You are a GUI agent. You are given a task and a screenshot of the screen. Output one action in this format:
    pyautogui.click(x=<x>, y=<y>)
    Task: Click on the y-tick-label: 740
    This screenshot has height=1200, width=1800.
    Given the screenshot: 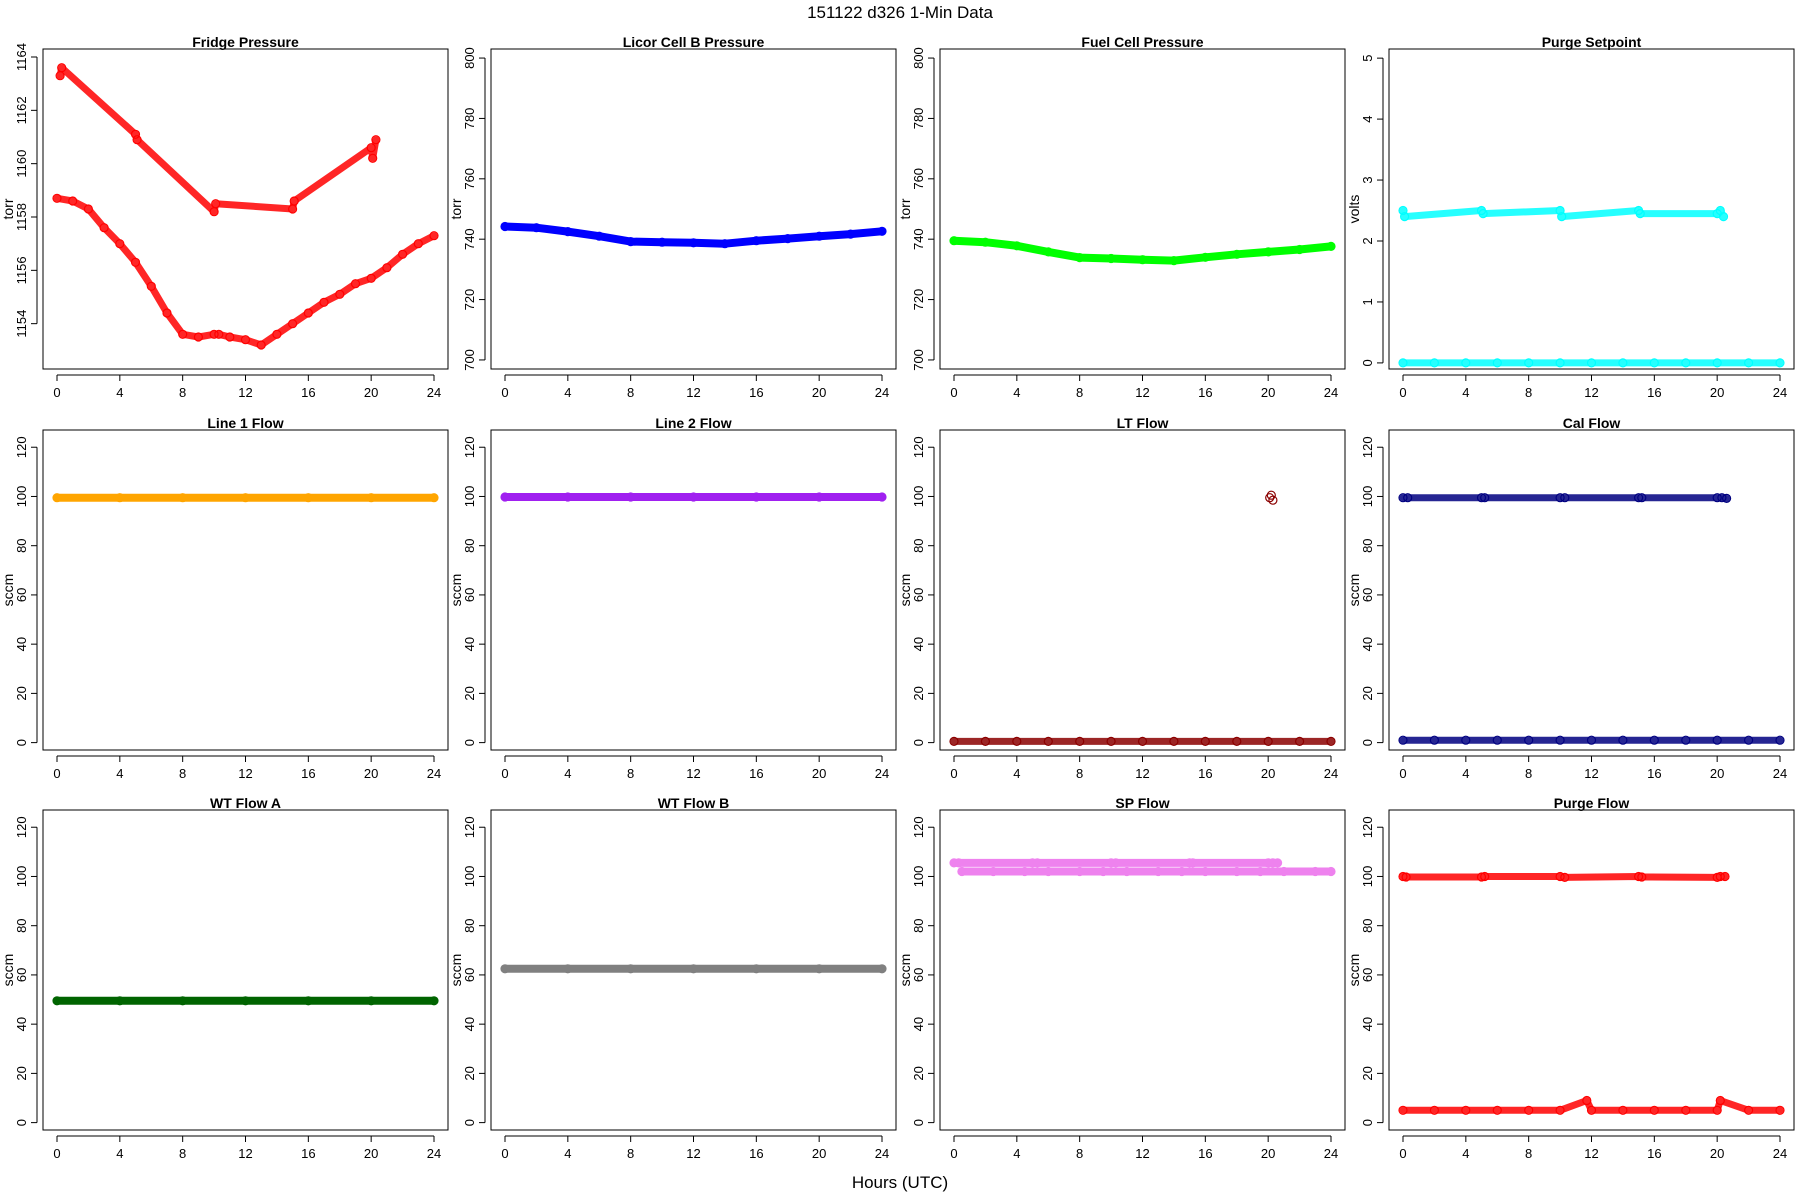 What is the action you would take?
    pyautogui.click(x=469, y=239)
    